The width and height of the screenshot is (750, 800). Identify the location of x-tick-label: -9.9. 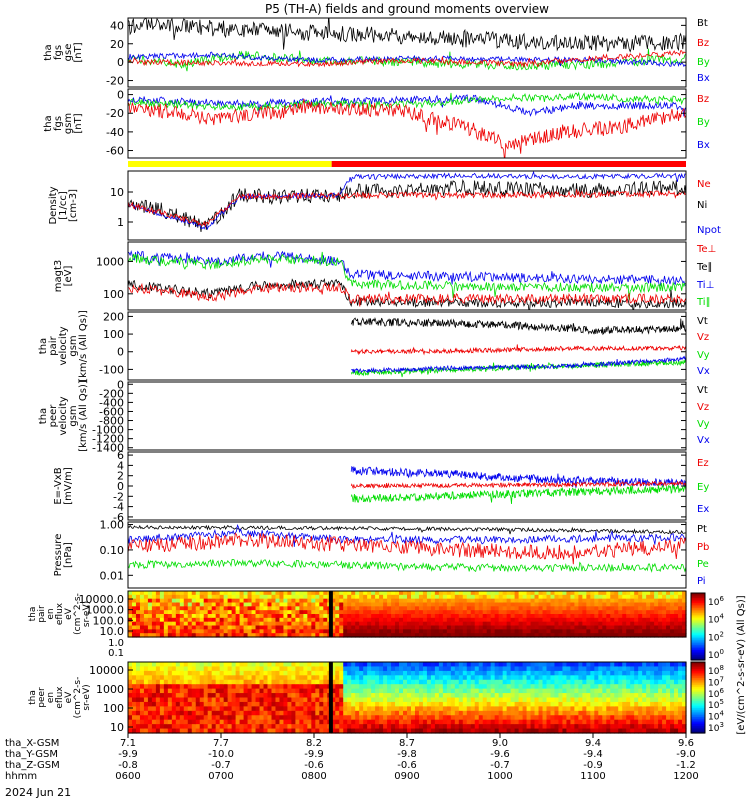
(128, 754).